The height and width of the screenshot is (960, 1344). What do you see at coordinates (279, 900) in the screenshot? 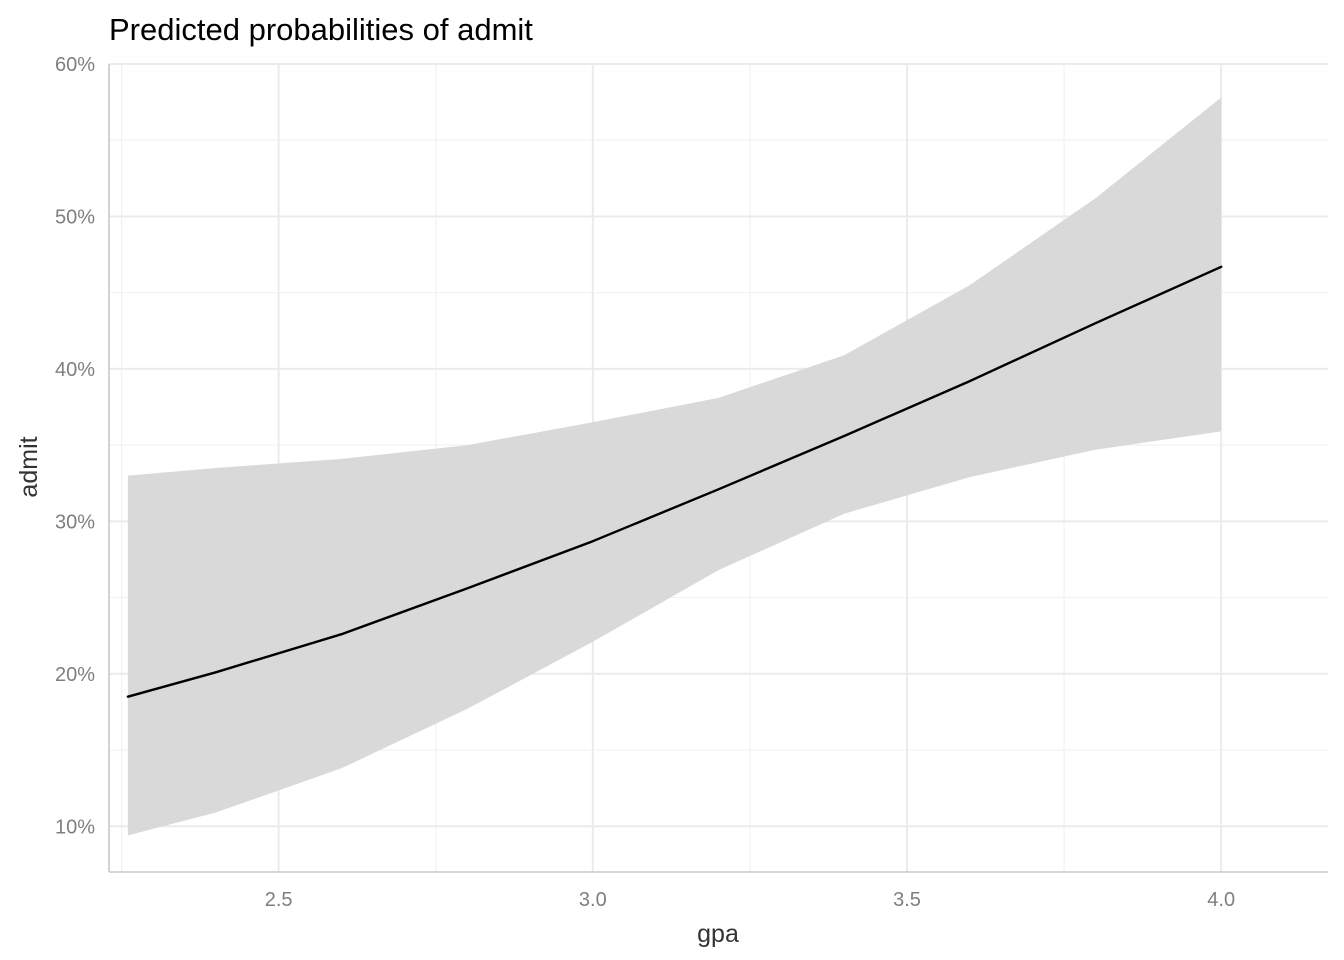
I see `x-tick-label: 2.5` at bounding box center [279, 900].